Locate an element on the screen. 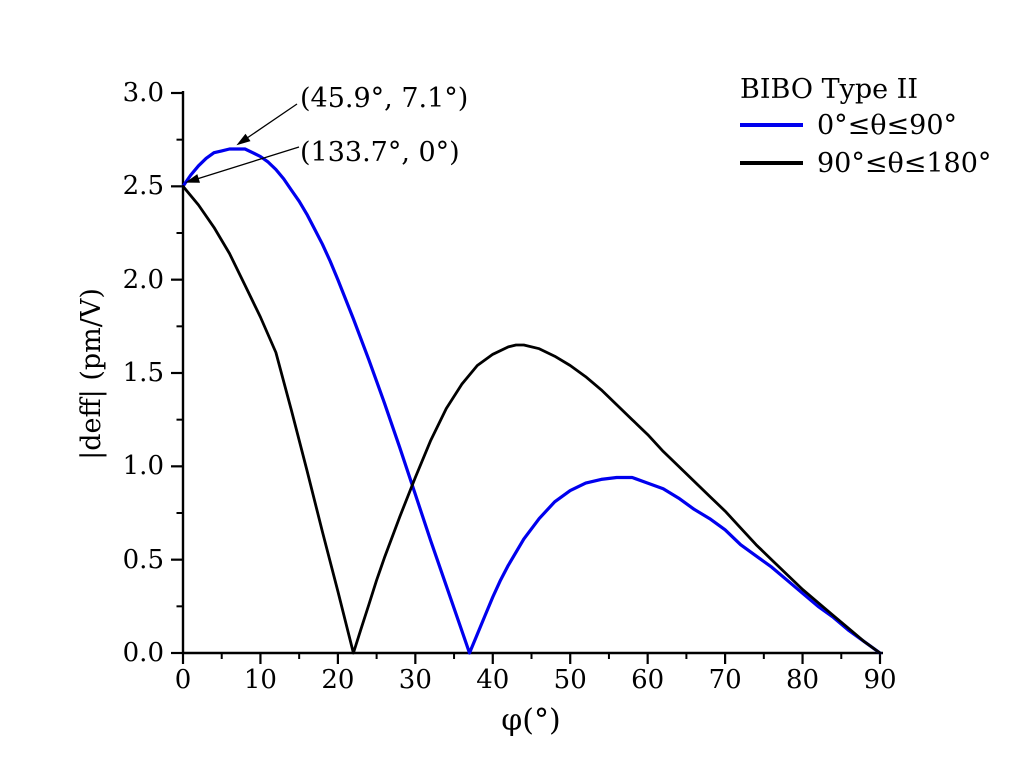  x-tick-label: 10 is located at coordinates (260, 680).